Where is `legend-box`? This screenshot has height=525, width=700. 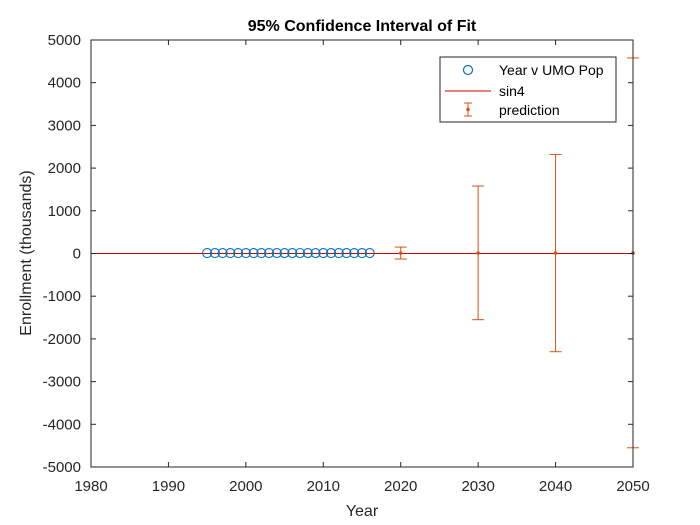 legend-box is located at coordinates (528, 89).